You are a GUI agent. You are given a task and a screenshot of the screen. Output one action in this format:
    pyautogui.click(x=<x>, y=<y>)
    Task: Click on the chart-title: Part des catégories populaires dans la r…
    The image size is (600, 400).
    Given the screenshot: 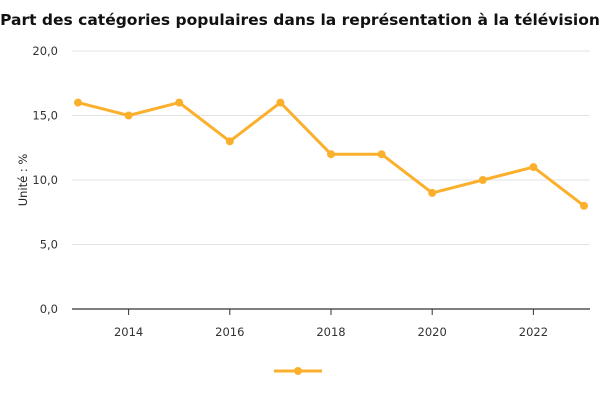 What is the action you would take?
    pyautogui.click(x=300, y=20)
    